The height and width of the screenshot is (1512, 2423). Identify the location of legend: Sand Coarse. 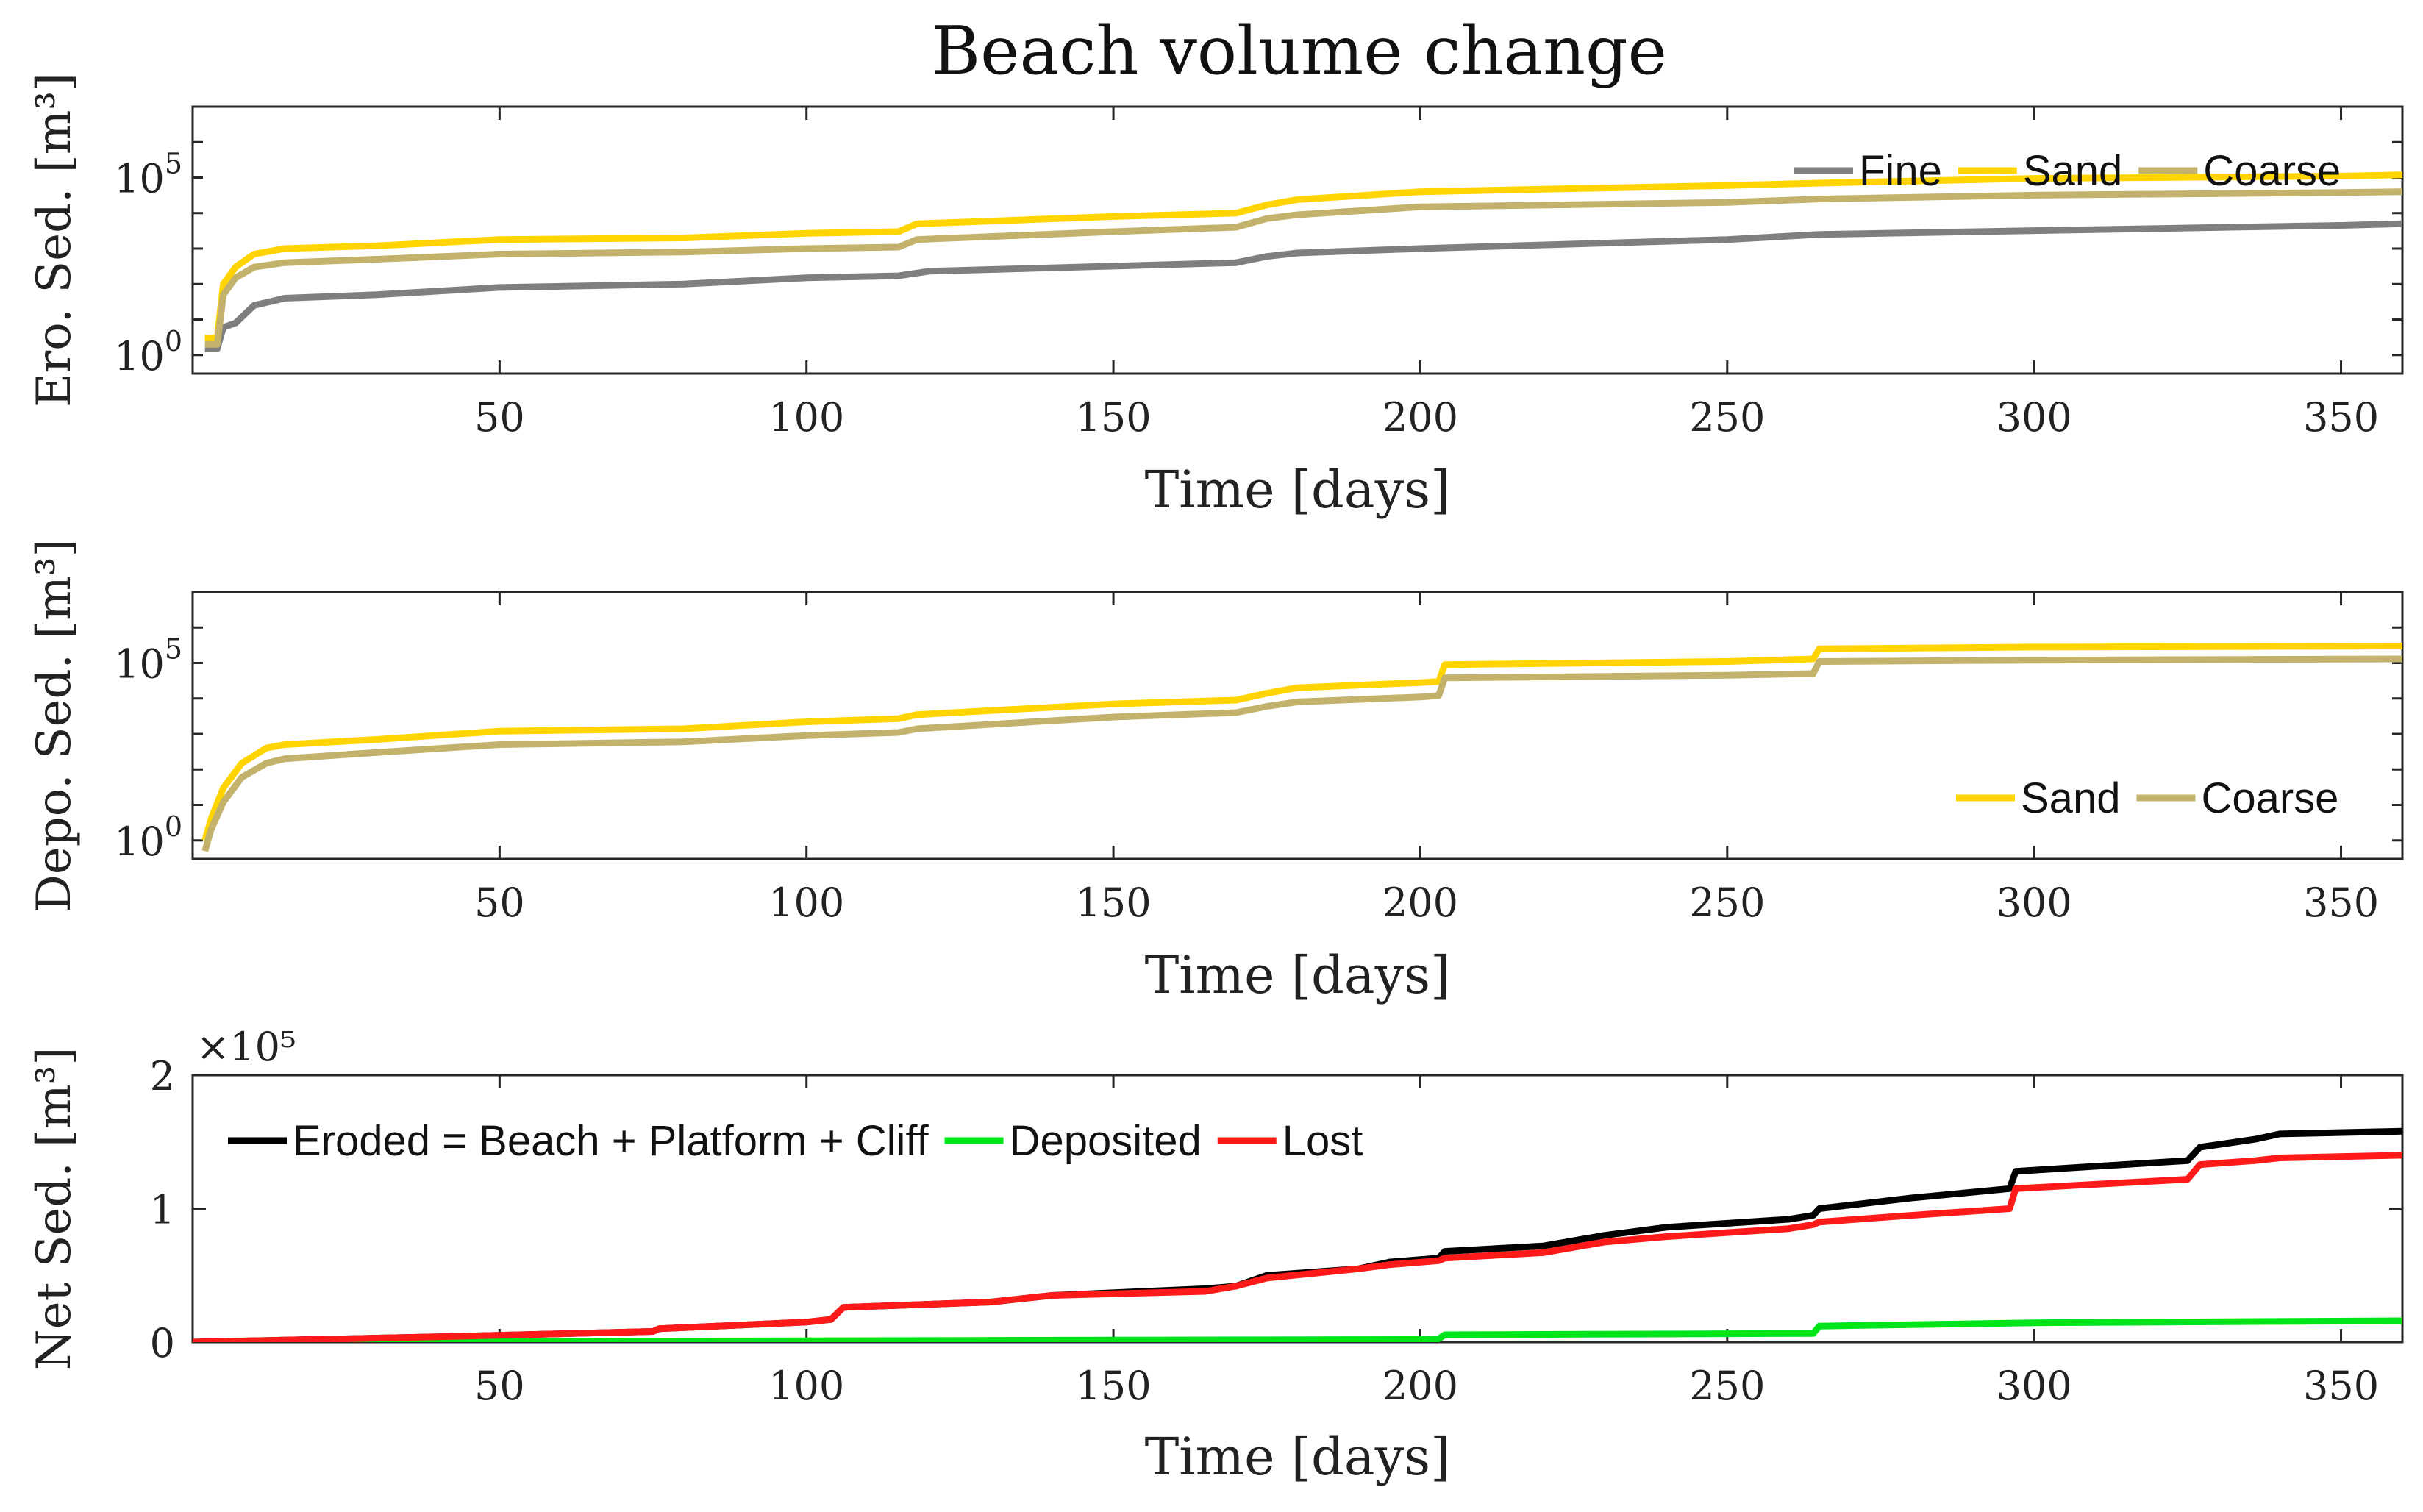
(2147, 798).